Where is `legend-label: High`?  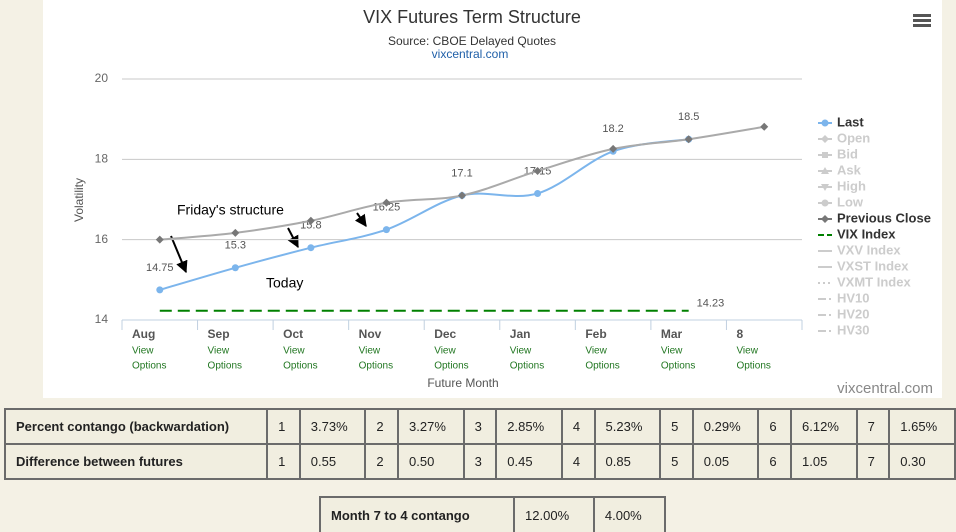
legend-label: High is located at coordinates (851, 185).